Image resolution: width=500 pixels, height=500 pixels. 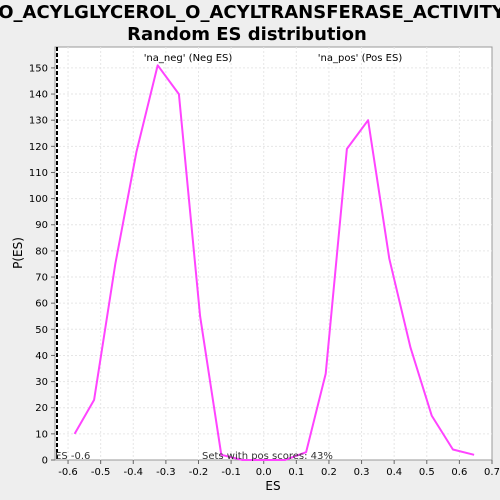 What do you see at coordinates (41, 408) in the screenshot?
I see `y-tick-label: 20` at bounding box center [41, 408].